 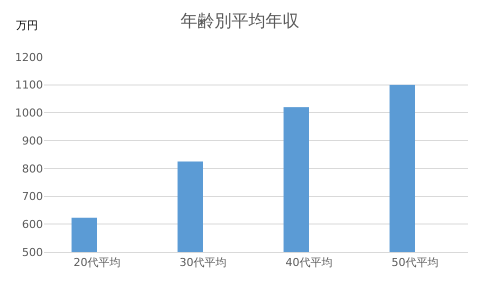 What do you see at coordinates (29, 57) in the screenshot?
I see `y-tick-label: 1200` at bounding box center [29, 57].